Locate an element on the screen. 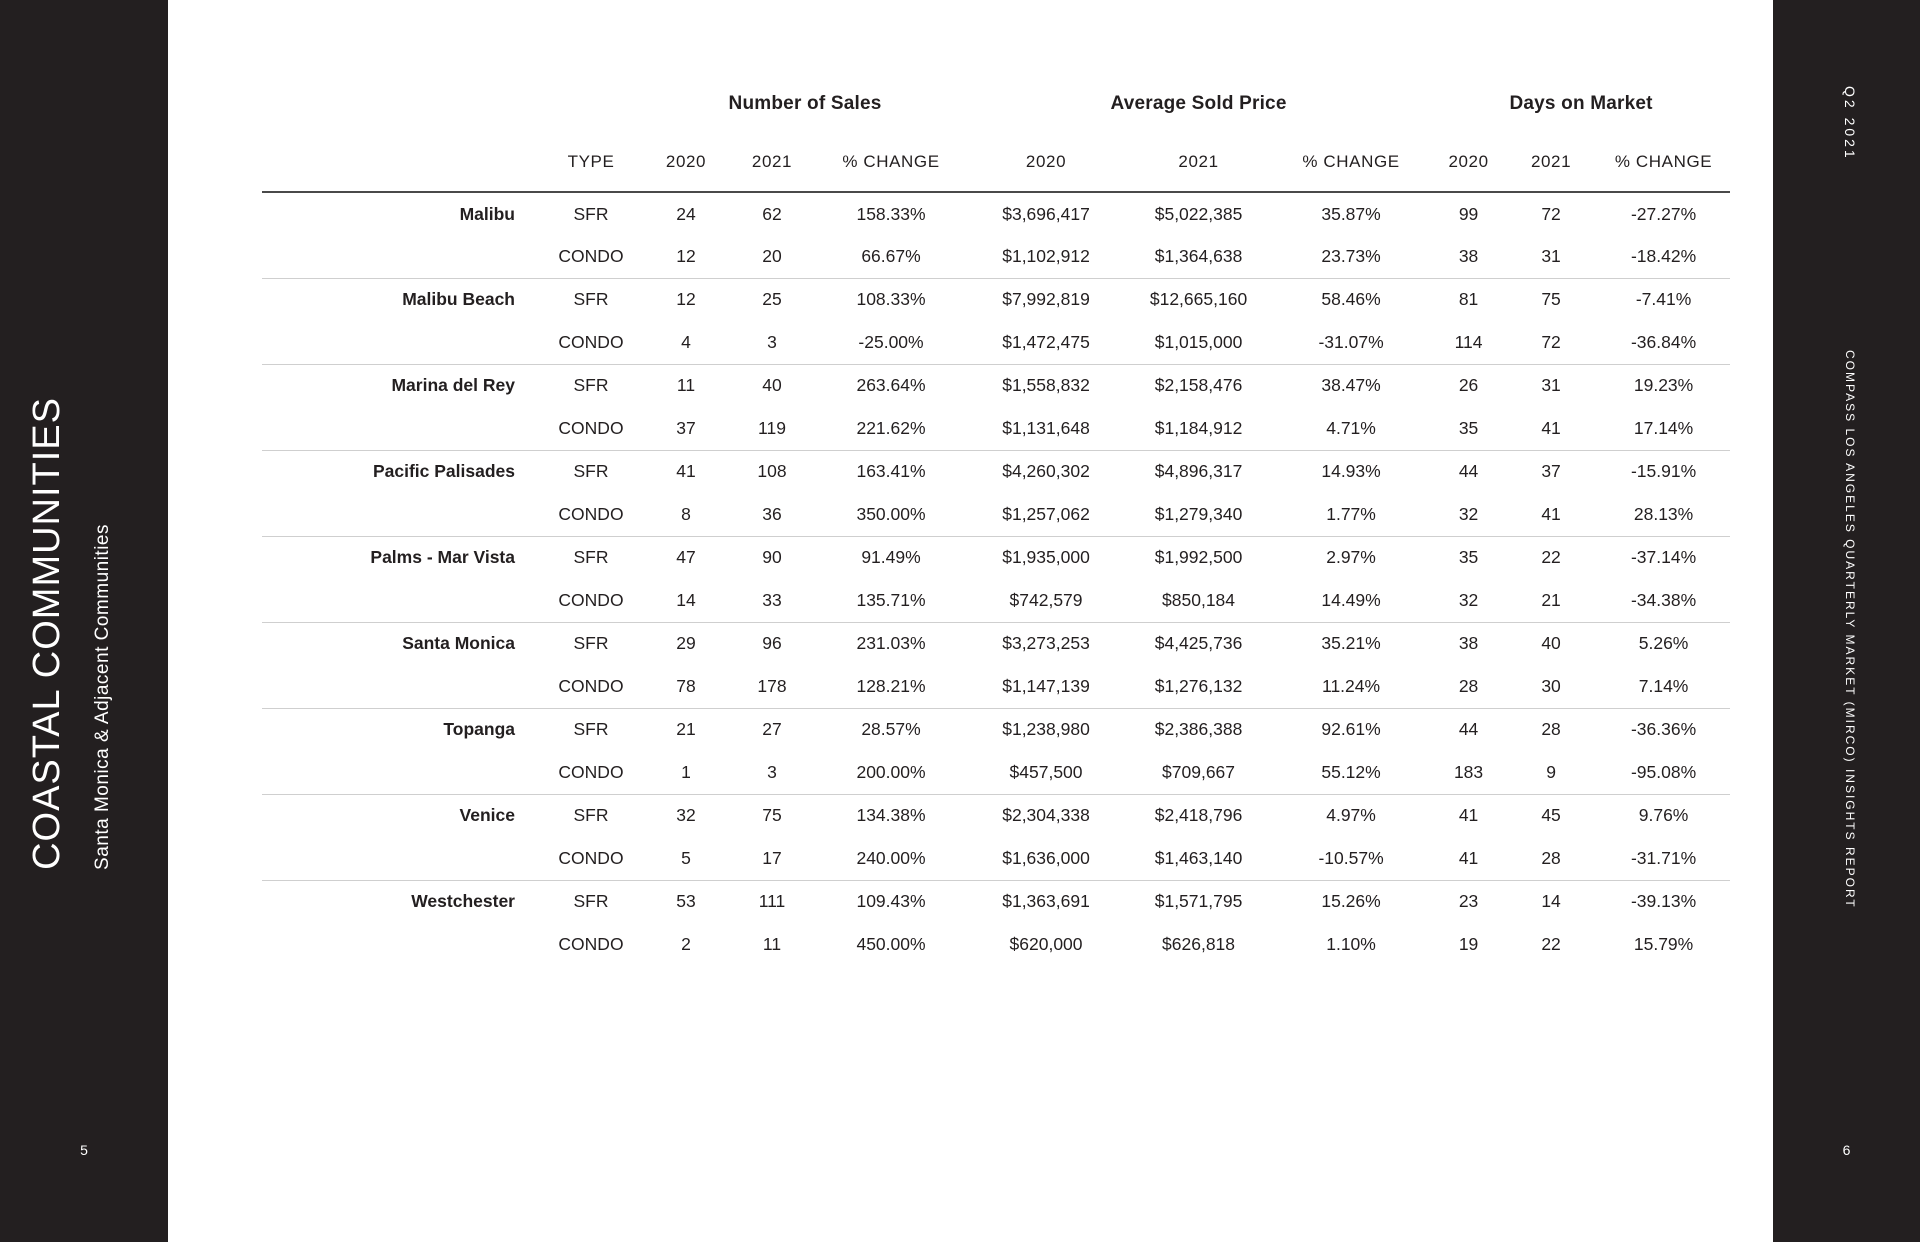 This screenshot has height=1242, width=1920. cell-sales-2020: 4 is located at coordinates (686, 341).